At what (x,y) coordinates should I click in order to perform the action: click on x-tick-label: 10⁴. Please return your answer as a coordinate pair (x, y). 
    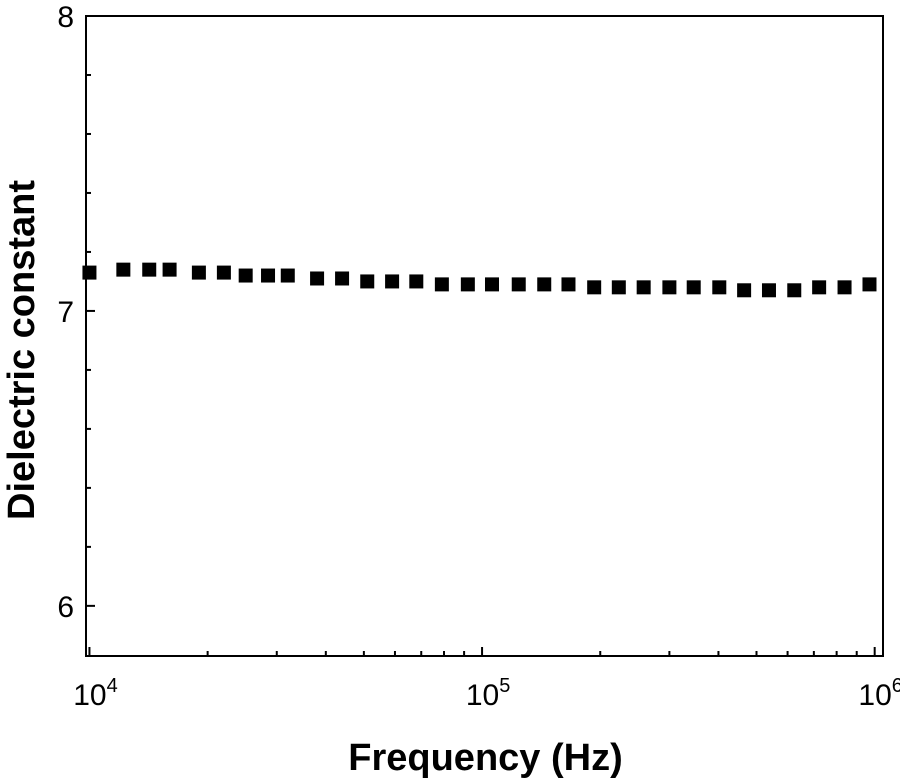
    Looking at the image, I should click on (95, 693).